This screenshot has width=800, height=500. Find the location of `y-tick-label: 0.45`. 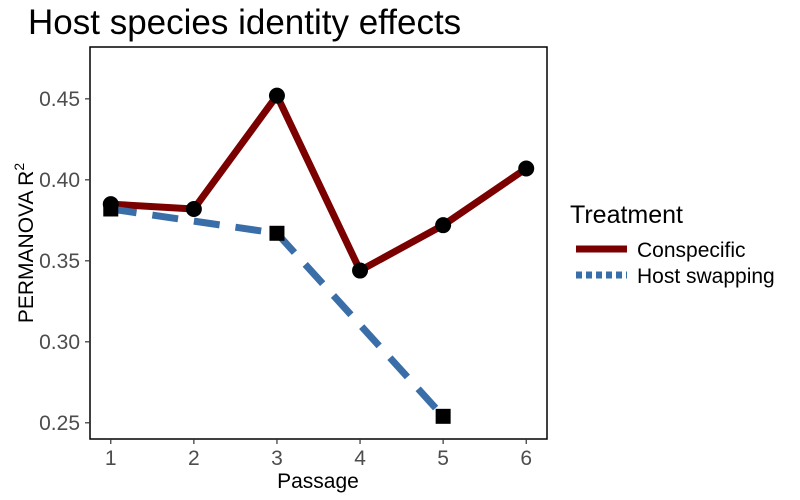

y-tick-label: 0.45 is located at coordinates (59, 99).